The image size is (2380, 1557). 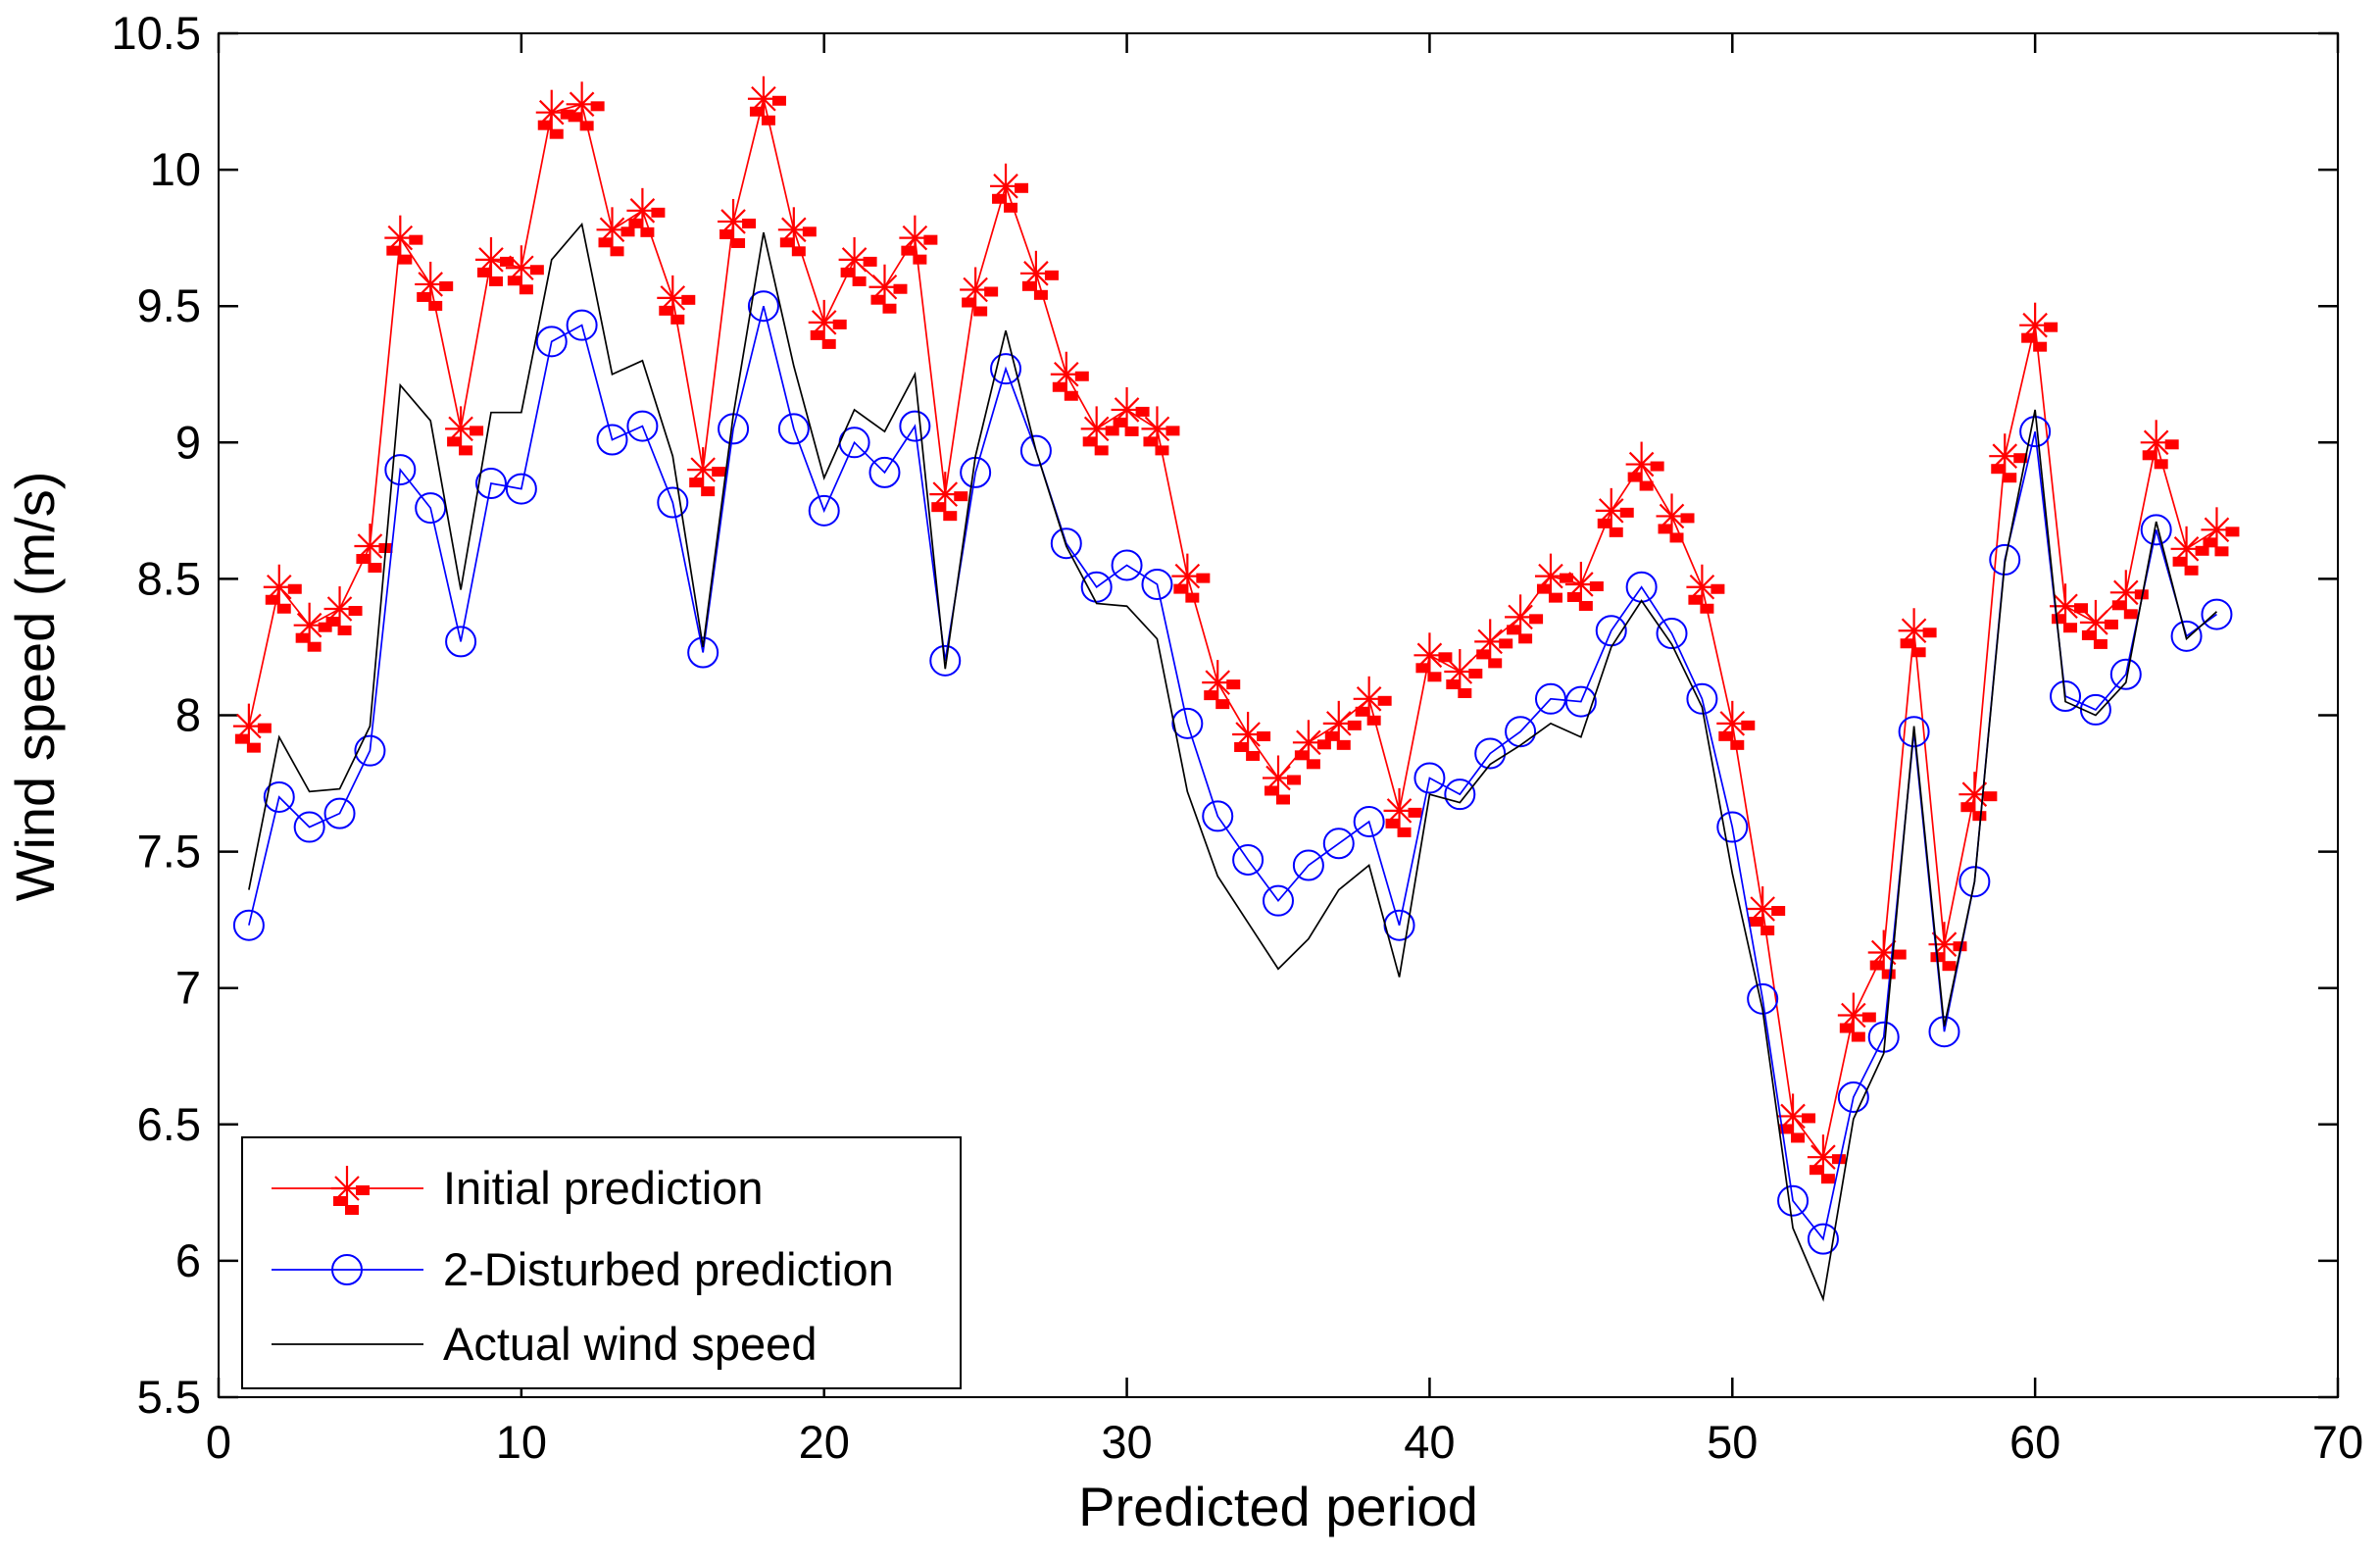 What do you see at coordinates (2337, 1442) in the screenshot?
I see `x-tick-label: 70` at bounding box center [2337, 1442].